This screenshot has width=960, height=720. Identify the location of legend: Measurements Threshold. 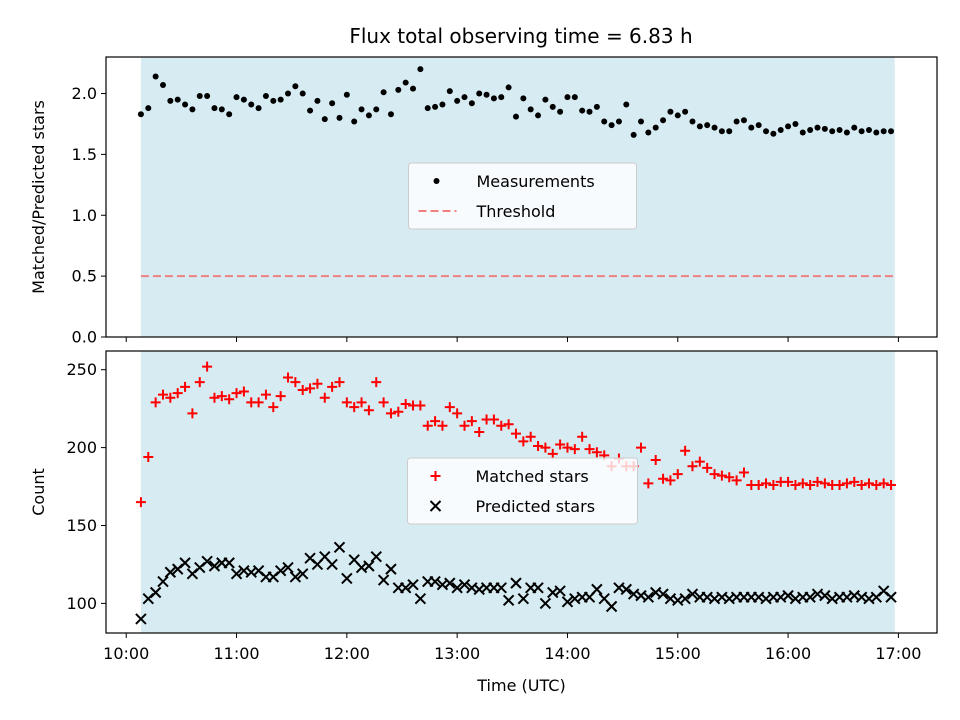
(522, 196).